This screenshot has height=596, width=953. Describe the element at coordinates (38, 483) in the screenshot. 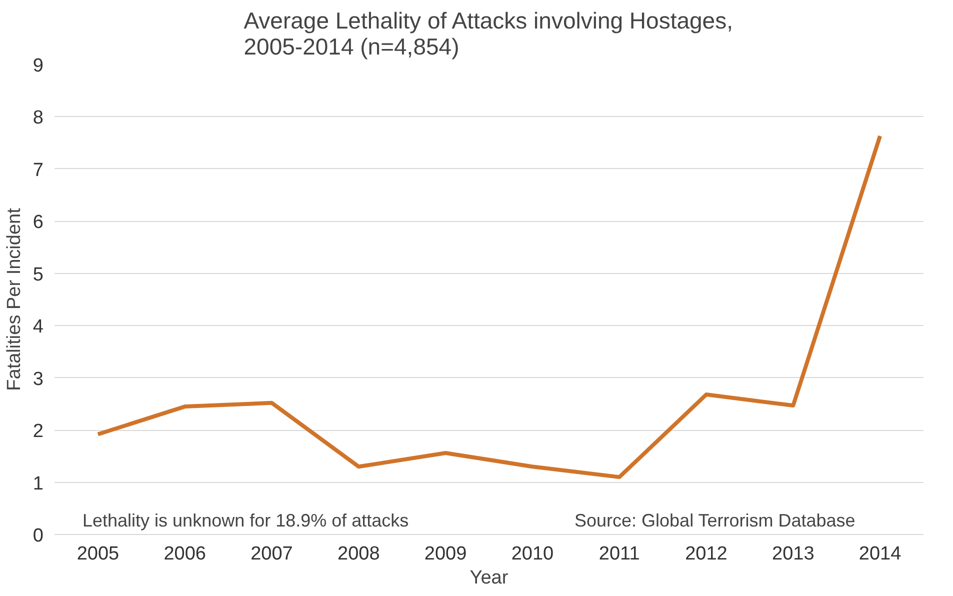

I see `y-tick-label: 1` at that location.